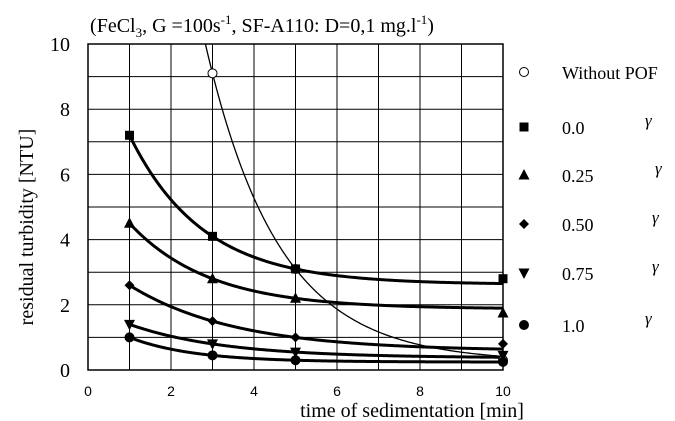  Describe the element at coordinates (337, 391) in the screenshot. I see `x-tick-label: 6` at that location.